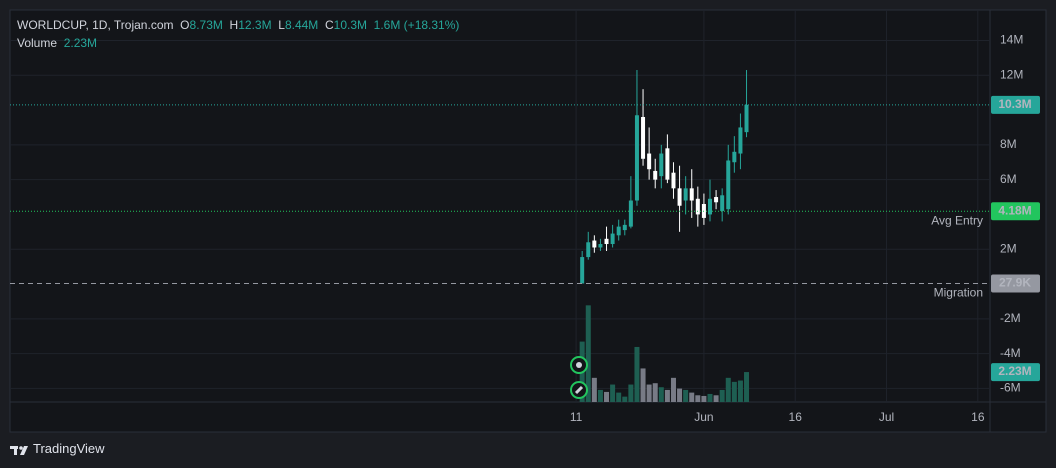  Describe the element at coordinates (958, 293) in the screenshot. I see `price-line-name: Migration` at that location.